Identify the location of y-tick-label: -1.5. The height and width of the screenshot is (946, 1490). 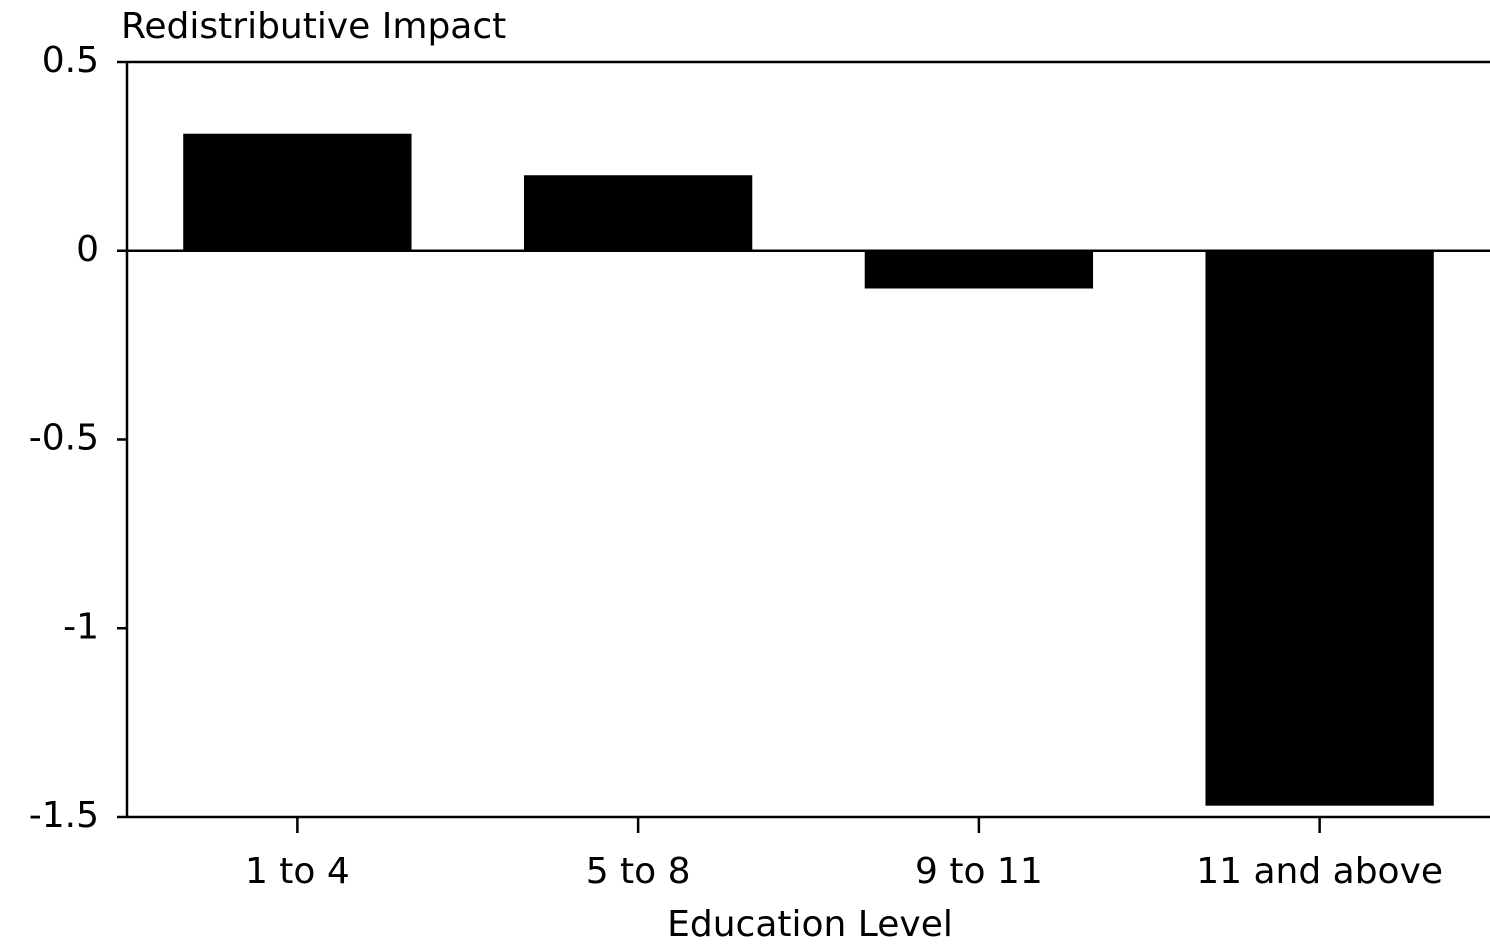
(64, 815).